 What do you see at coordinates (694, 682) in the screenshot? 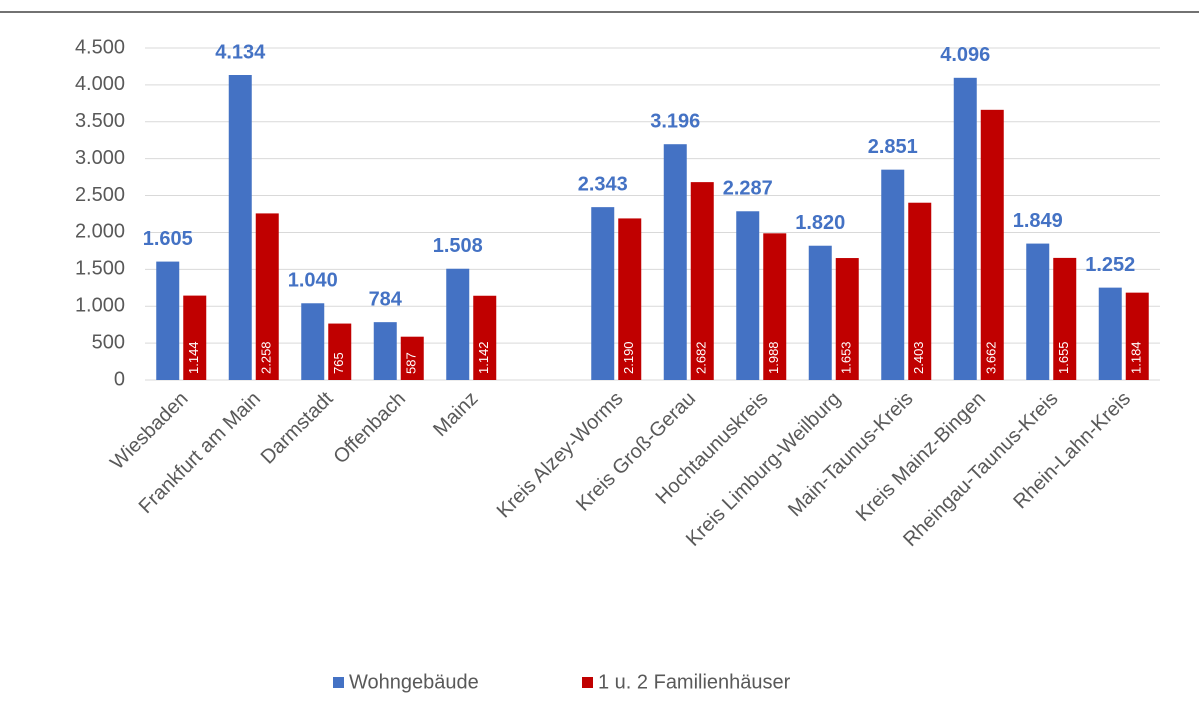
I see `legend-label: 1 u. 2 Familienhäuser` at bounding box center [694, 682].